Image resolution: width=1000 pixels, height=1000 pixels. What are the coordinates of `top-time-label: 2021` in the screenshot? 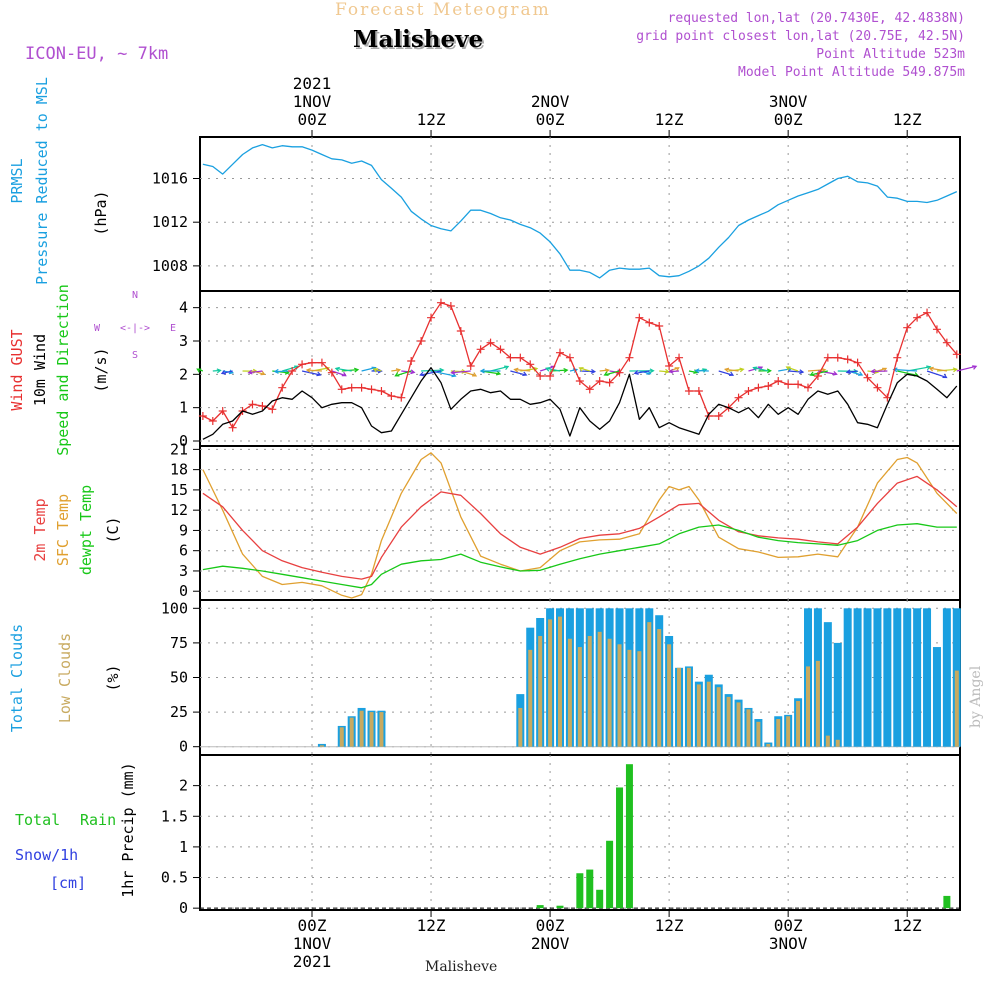 It's located at (312, 83).